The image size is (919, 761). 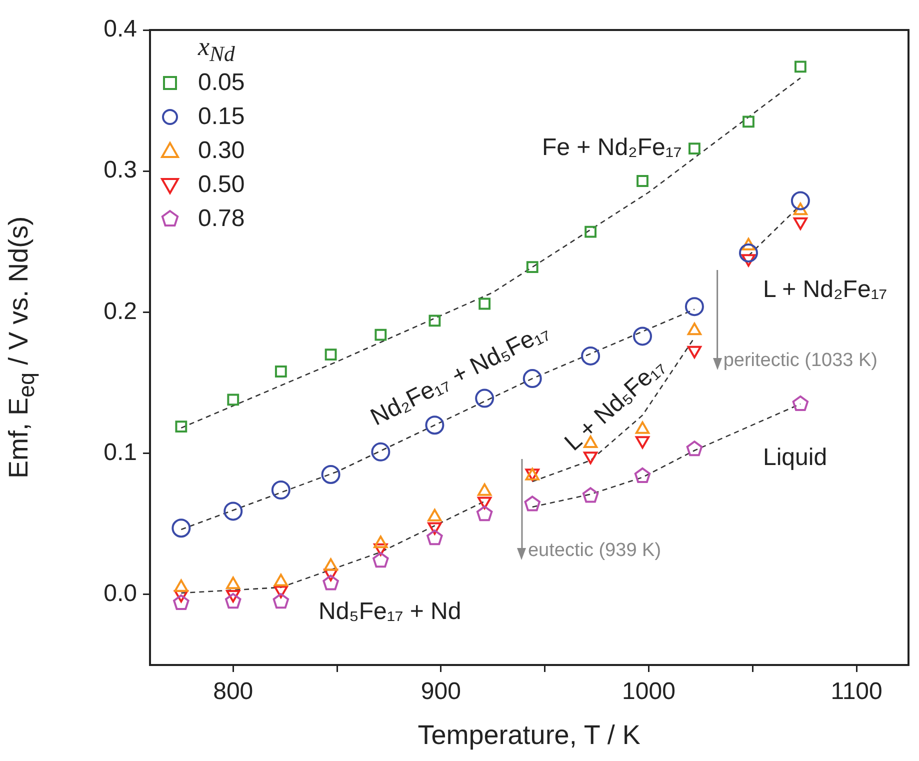 What do you see at coordinates (221, 83) in the screenshot?
I see `legend-label: 0.05` at bounding box center [221, 83].